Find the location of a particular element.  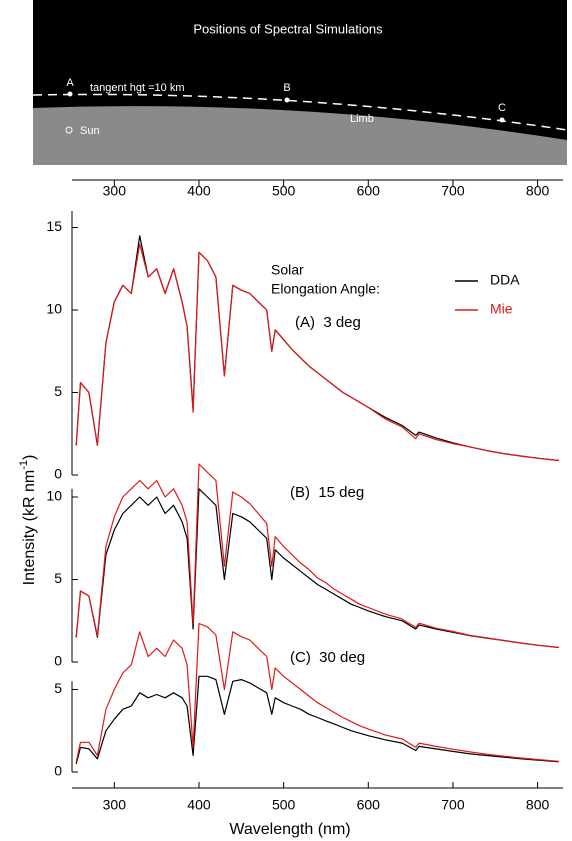

y-axis-title: Intensity (kR nm-1) is located at coordinates (28, 520).